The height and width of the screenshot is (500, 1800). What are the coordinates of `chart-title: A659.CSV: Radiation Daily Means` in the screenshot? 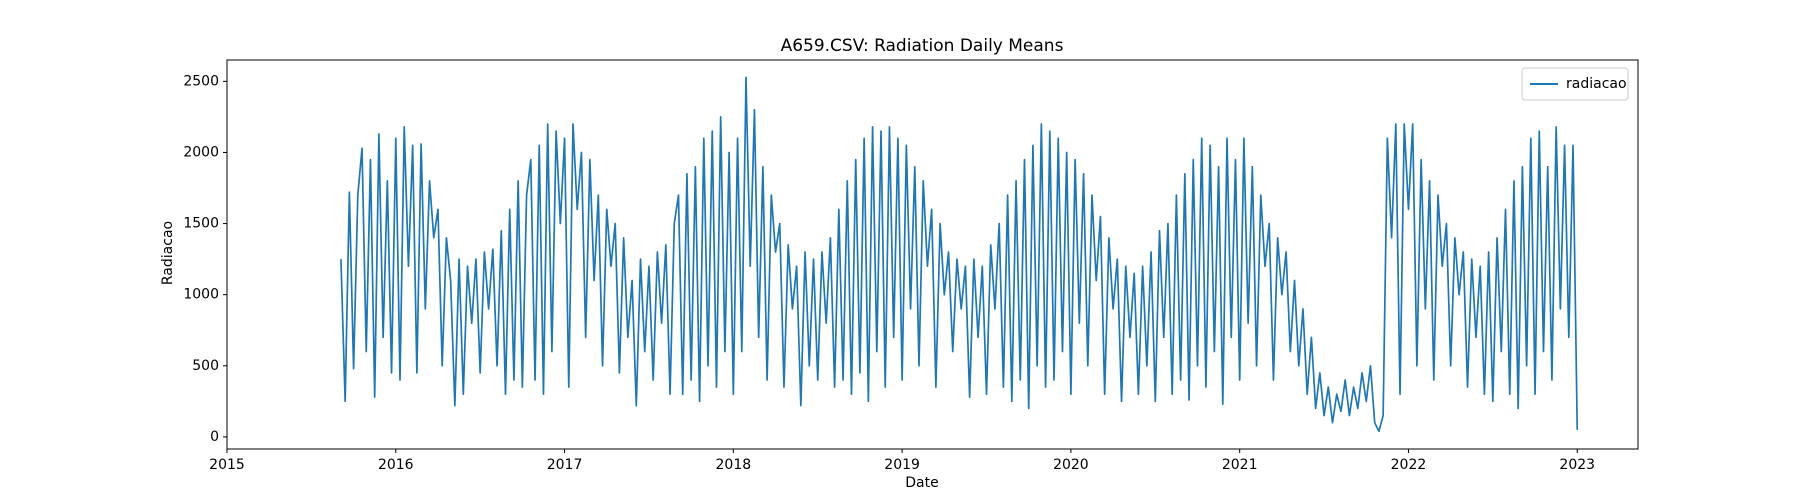 It's located at (922, 46).